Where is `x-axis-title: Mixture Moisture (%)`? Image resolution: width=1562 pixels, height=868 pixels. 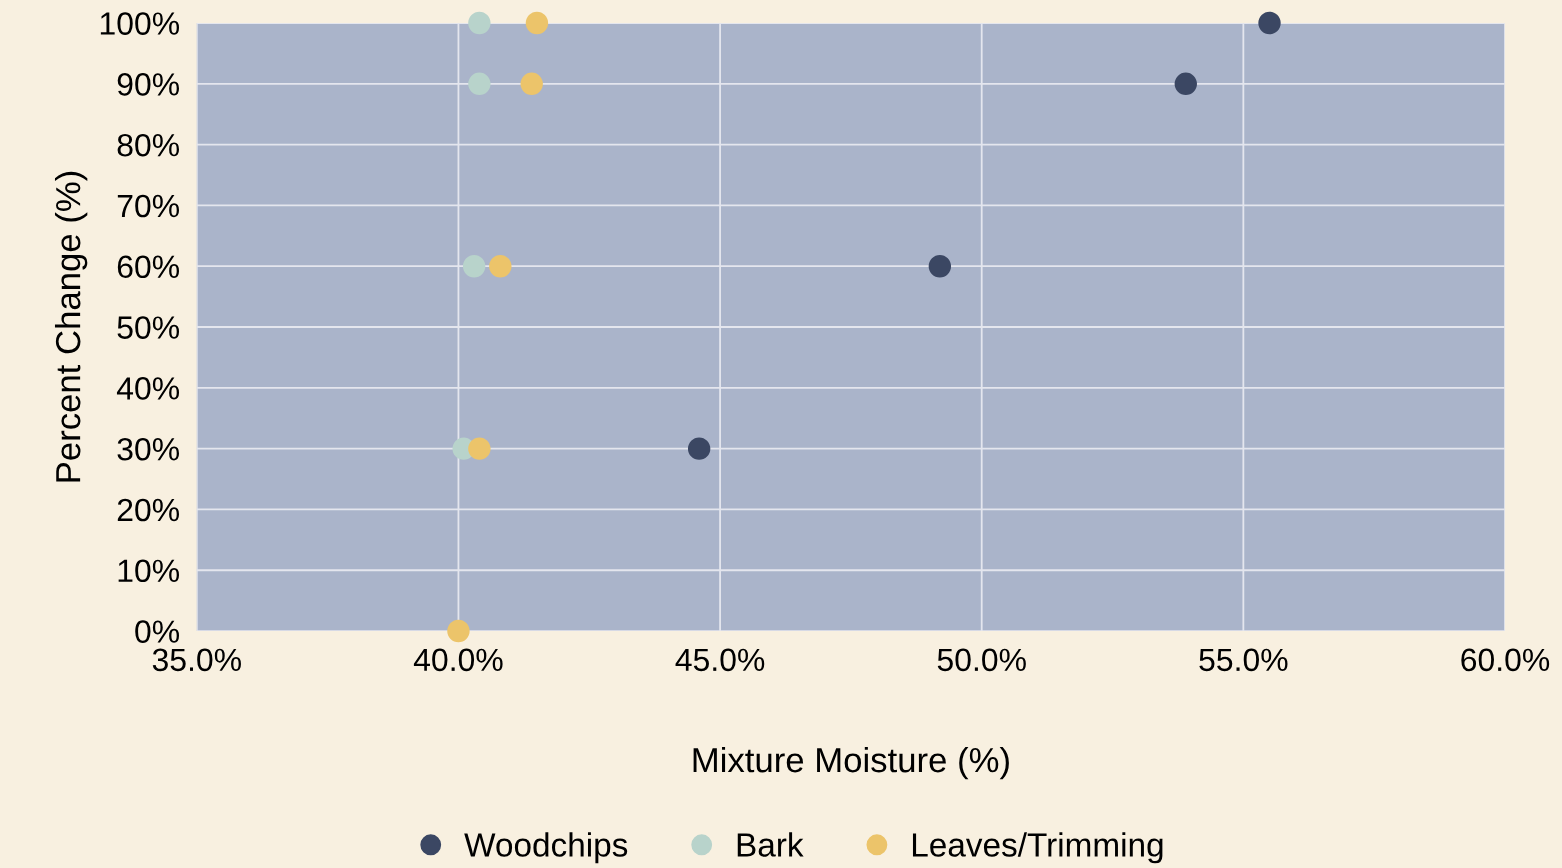 x-axis-title: Mixture Moisture (%) is located at coordinates (851, 763).